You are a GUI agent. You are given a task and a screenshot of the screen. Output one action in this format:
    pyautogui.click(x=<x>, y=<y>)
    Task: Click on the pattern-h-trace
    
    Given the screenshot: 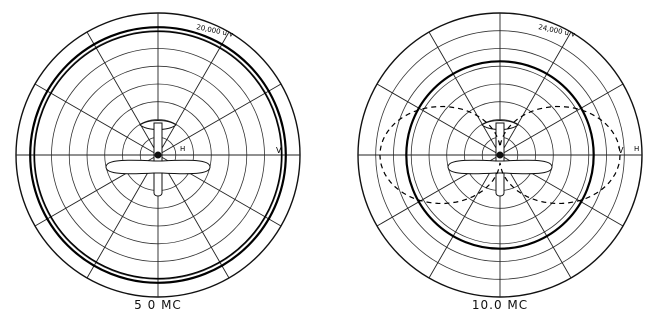 What is the action you would take?
    pyautogui.click(x=500, y=155)
    